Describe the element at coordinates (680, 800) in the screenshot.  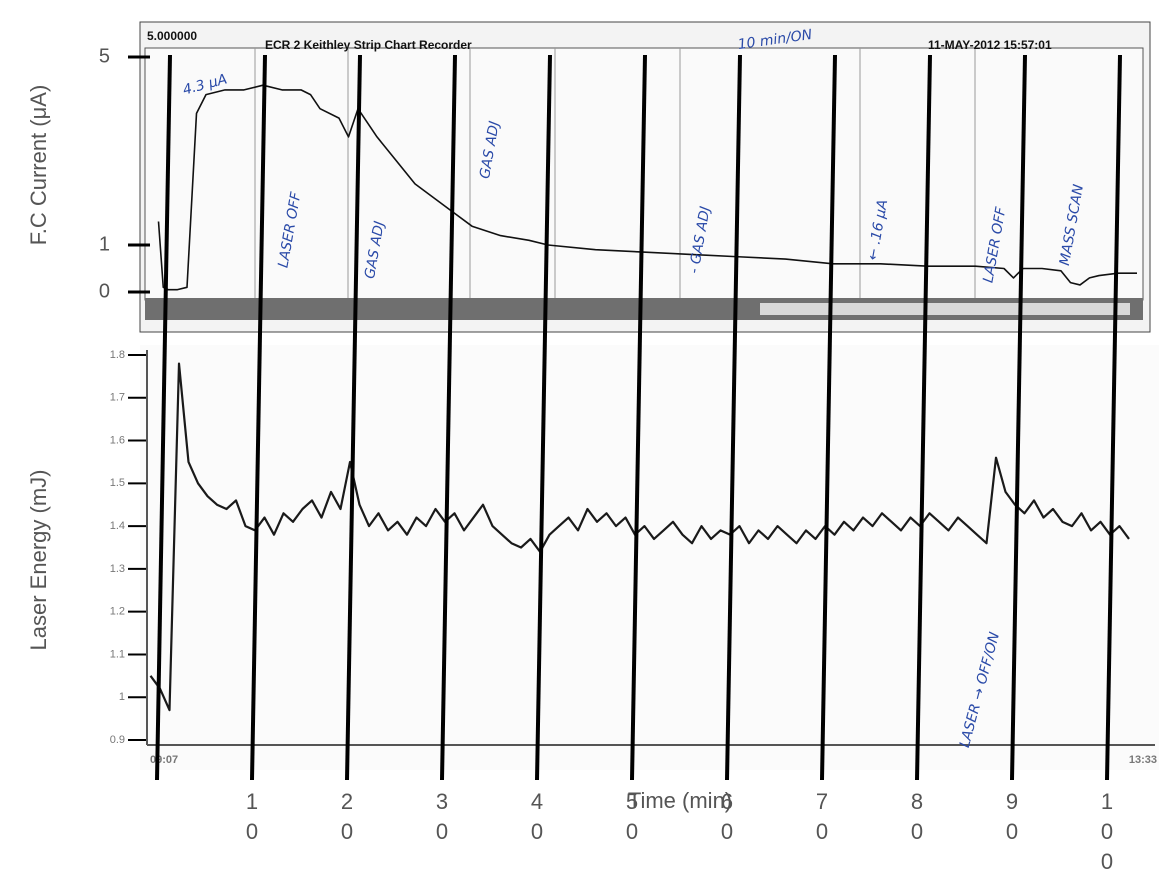
I see `x-axis-title: Time (min)` at that location.